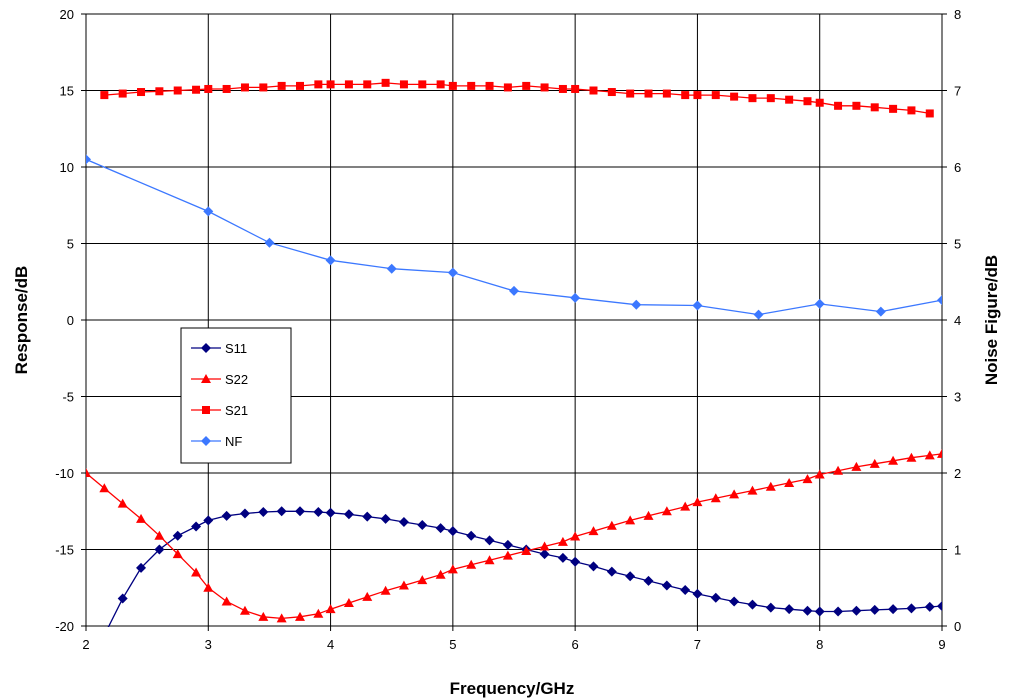 Image resolution: width=1010 pixels, height=699 pixels. Describe the element at coordinates (957, 167) in the screenshot. I see `y2-tick-label: 6` at that location.